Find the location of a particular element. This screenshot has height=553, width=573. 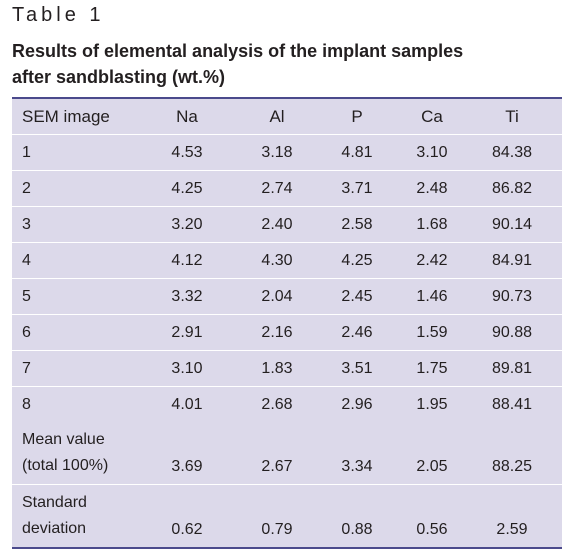

cell-na: 4.12 is located at coordinates (187, 260).